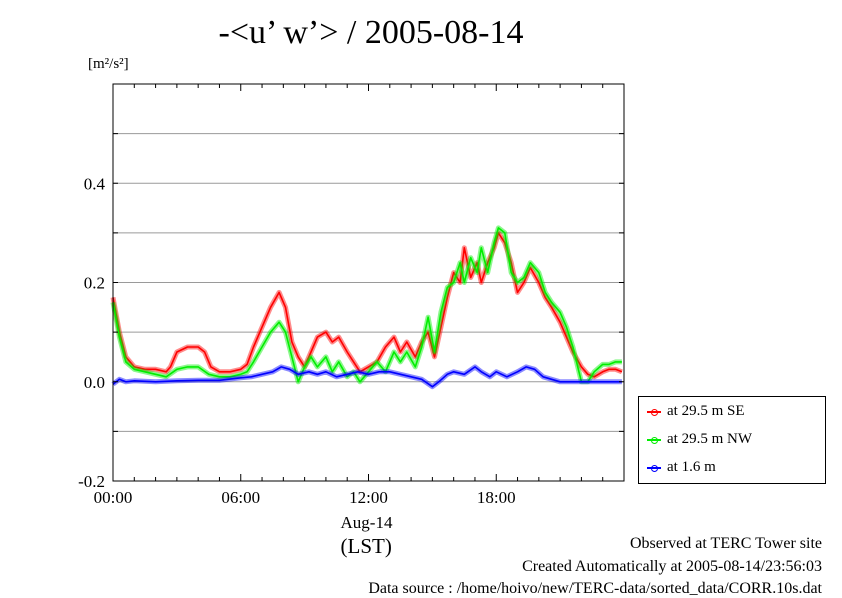 The height and width of the screenshot is (598, 842). Describe the element at coordinates (366, 546) in the screenshot. I see `x-axis-unit-label: (LST)` at that location.